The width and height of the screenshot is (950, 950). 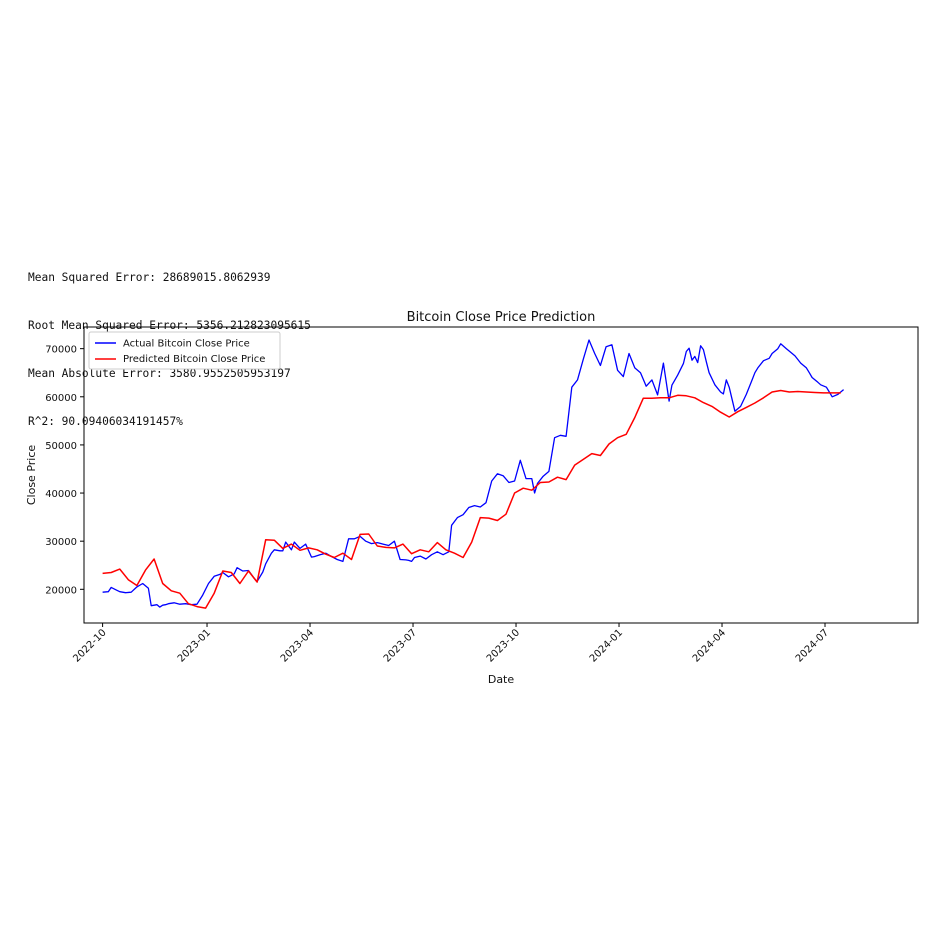 I want to click on x-tick-label: 2023-04, so click(x=297, y=645).